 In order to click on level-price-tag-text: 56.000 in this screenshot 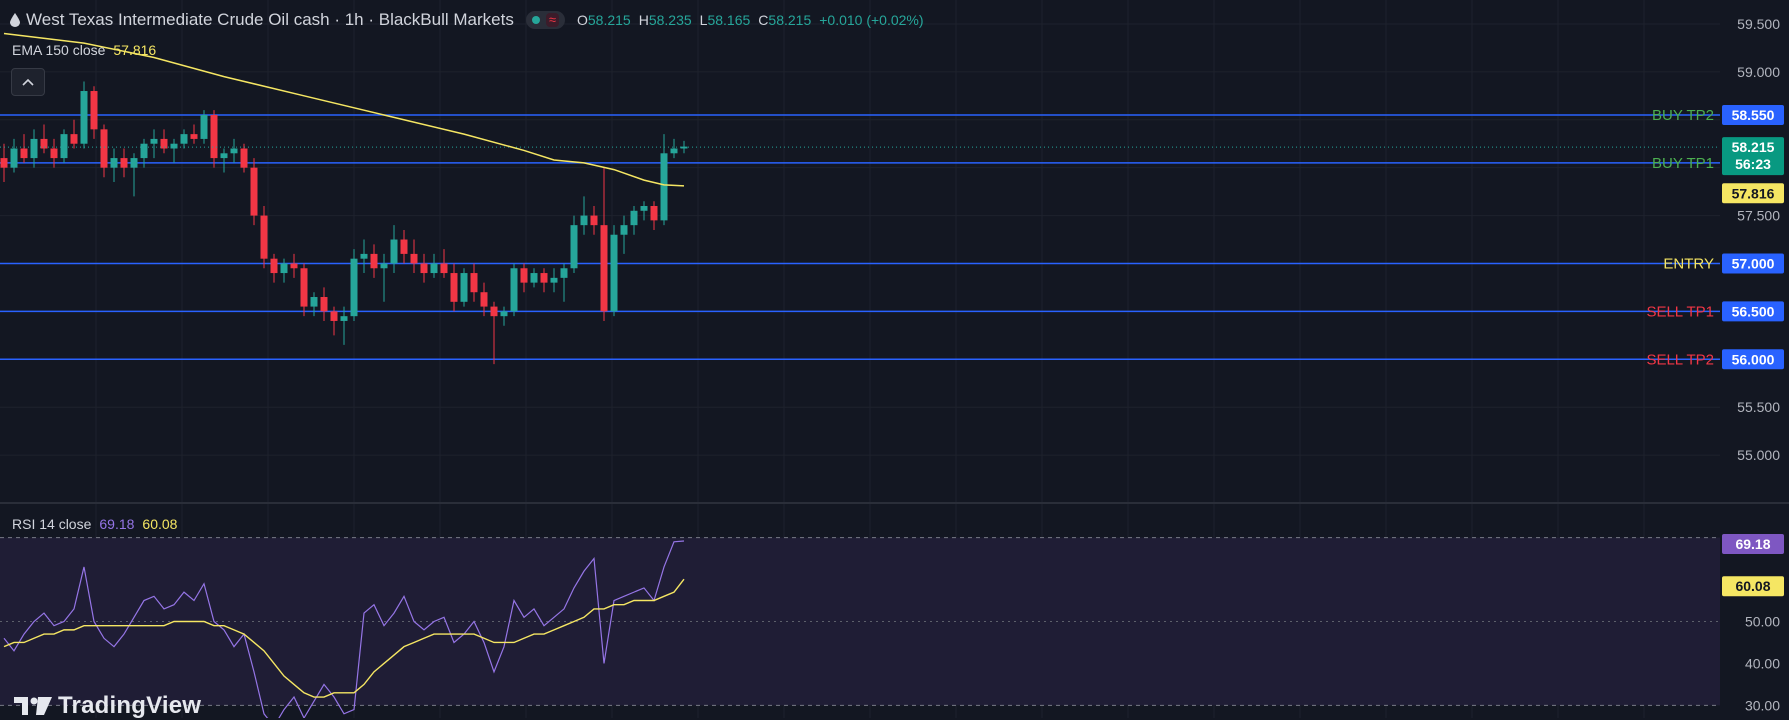, I will do `click(1753, 359)`.